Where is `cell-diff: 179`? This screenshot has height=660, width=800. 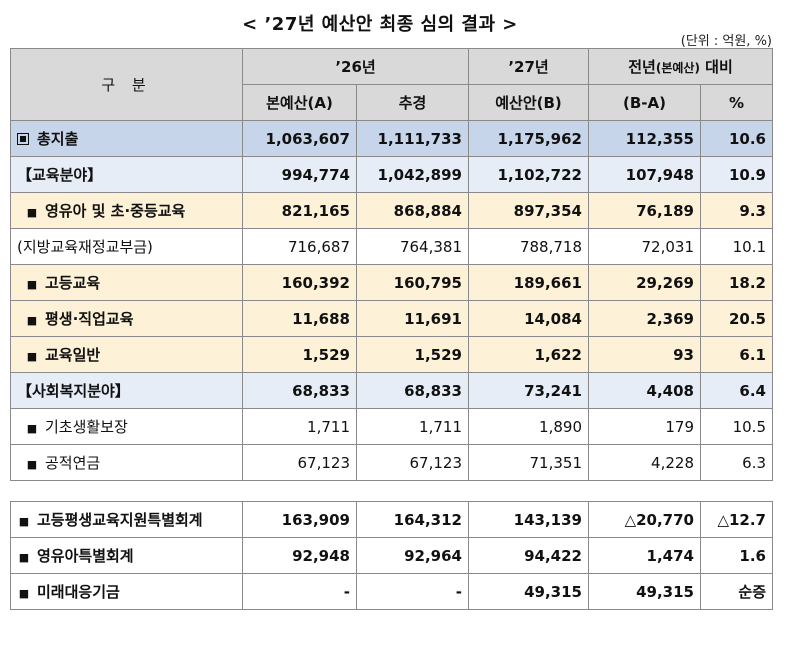 cell-diff: 179 is located at coordinates (644, 426).